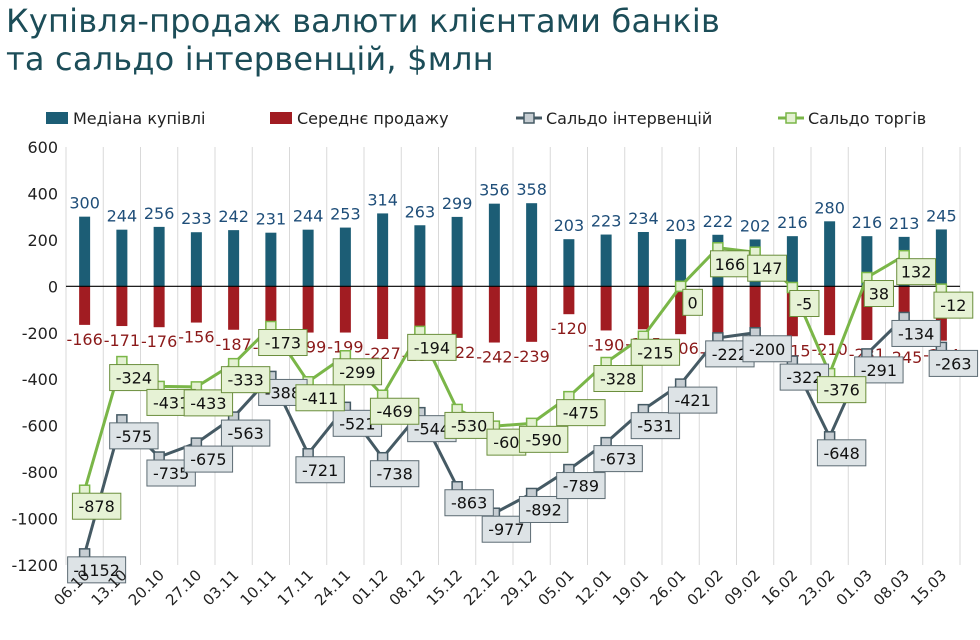 This screenshot has width=980, height=640. Describe the element at coordinates (755, 225) in the screenshot. I see `purchase-data-label: 202` at that location.